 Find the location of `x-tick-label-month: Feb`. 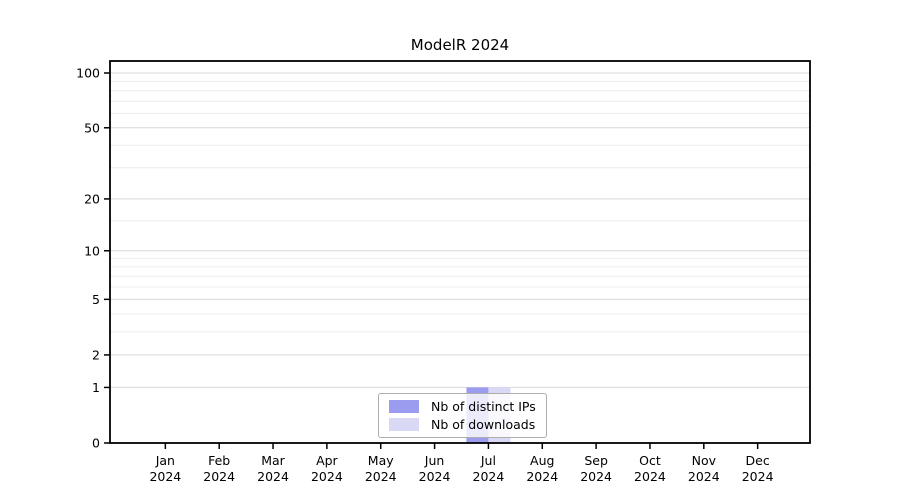

x-tick-label-month: Feb is located at coordinates (219, 460).